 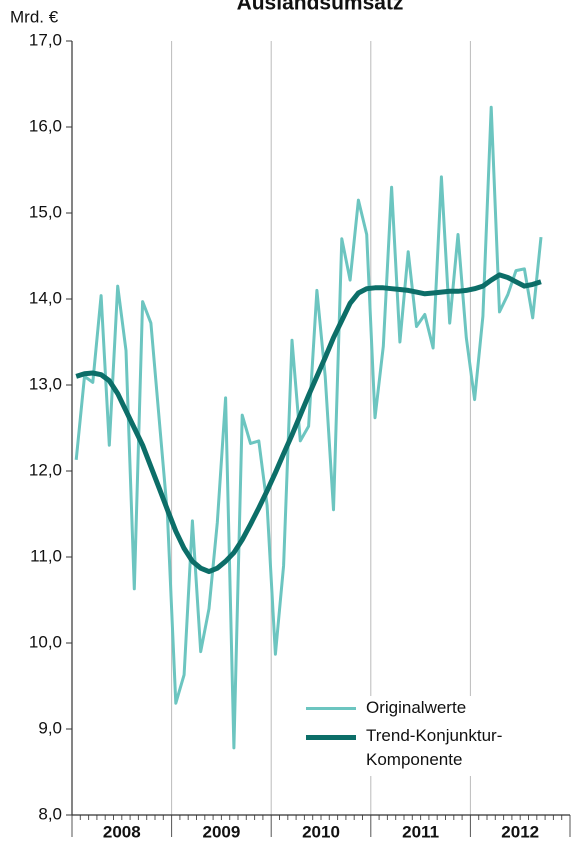 I want to click on y-tick-label: 17,0, so click(x=45, y=39).